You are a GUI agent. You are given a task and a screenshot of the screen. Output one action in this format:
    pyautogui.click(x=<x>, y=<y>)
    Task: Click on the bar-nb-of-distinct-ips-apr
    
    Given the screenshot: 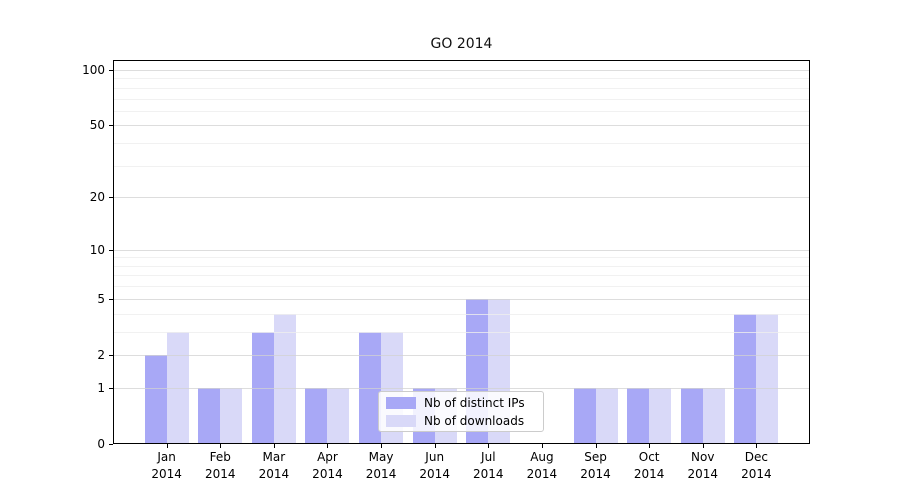 What is the action you would take?
    pyautogui.click(x=316, y=415)
    